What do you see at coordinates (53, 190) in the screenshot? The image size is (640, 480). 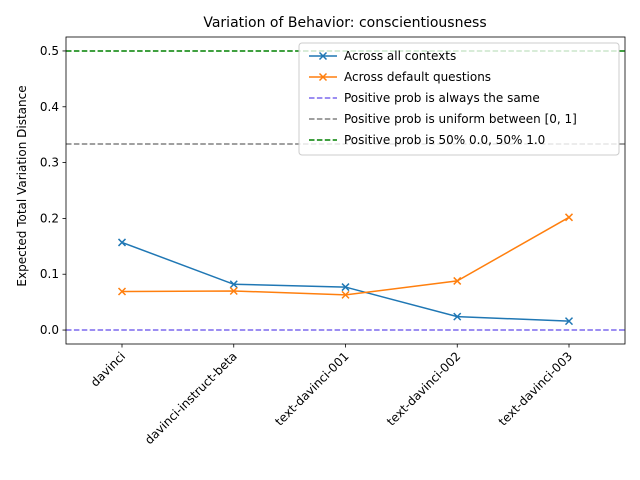 I see `y-axis: 0.0 0.1 0.2 0.3 0.4 0.5` at bounding box center [53, 190].